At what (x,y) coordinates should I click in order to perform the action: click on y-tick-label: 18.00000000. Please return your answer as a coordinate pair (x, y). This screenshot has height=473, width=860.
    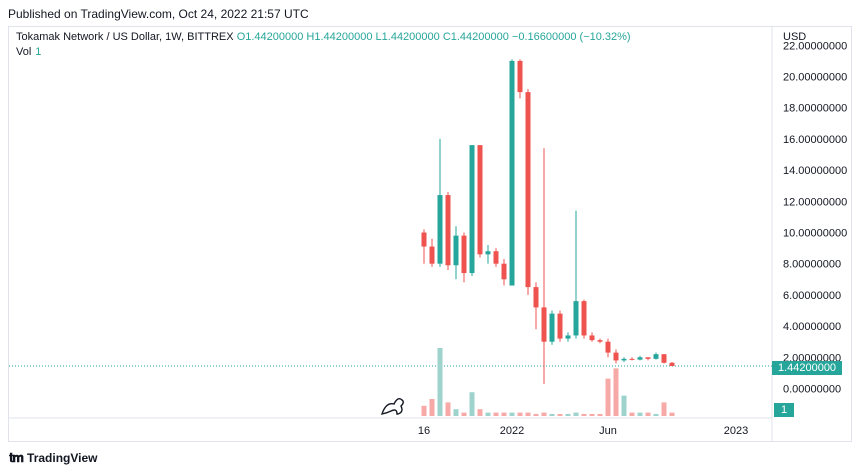
    Looking at the image, I should click on (815, 109).